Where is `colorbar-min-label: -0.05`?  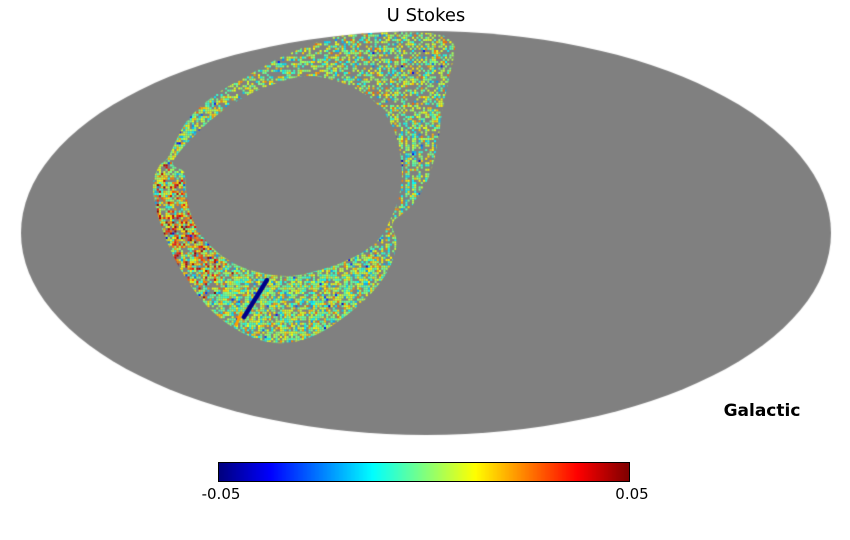
colorbar-min-label: -0.05 is located at coordinates (221, 494).